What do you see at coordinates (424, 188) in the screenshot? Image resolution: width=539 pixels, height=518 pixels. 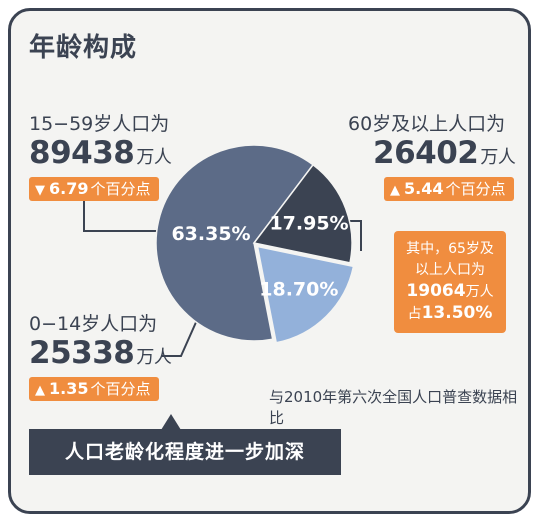 I see `elderly-change: 5.44` at bounding box center [424, 188].